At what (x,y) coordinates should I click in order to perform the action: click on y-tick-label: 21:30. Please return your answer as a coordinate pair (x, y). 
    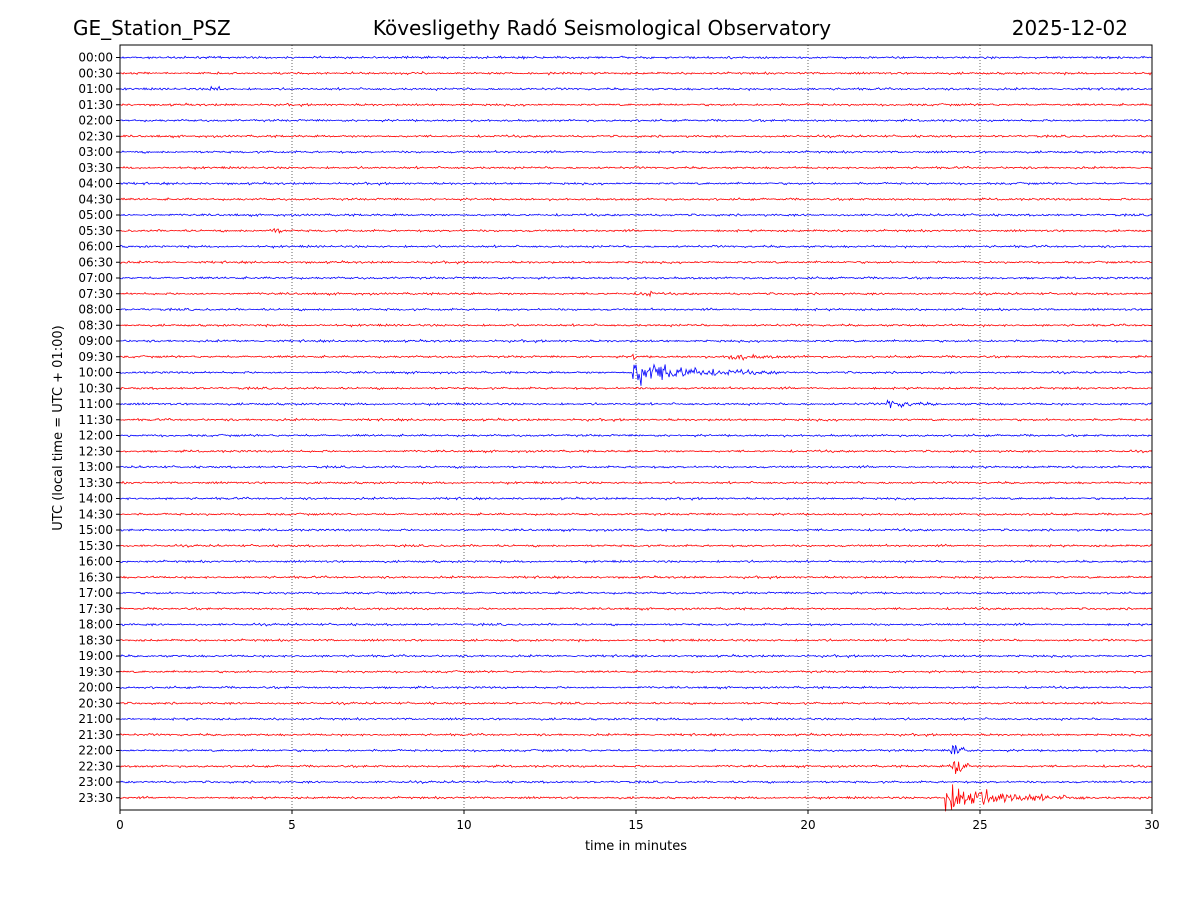
    Looking at the image, I should click on (95, 735).